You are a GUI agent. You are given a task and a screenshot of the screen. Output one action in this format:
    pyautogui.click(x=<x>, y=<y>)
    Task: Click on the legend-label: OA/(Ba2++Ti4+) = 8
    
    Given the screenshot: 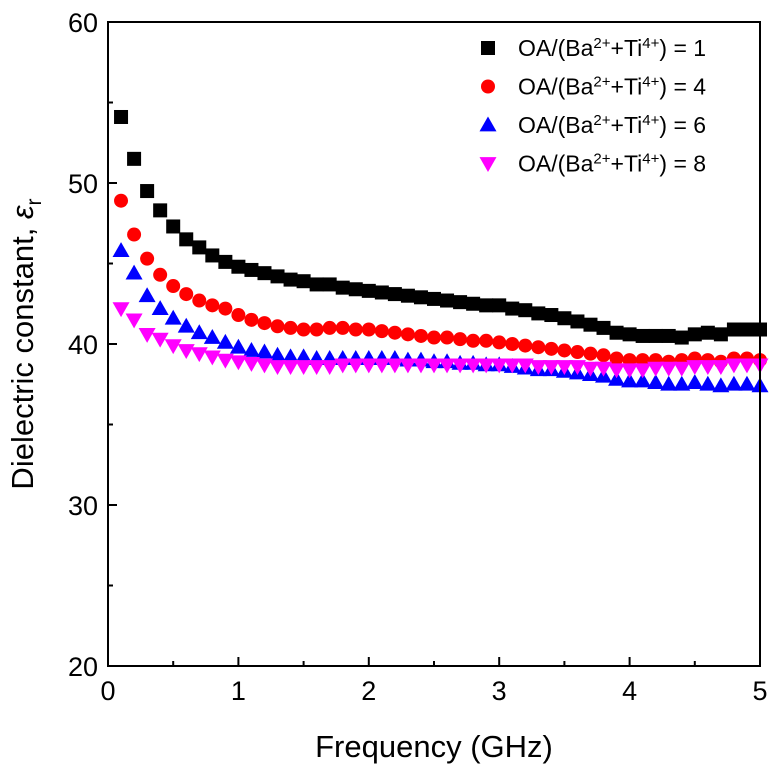 What is the action you would take?
    pyautogui.click(x=612, y=163)
    